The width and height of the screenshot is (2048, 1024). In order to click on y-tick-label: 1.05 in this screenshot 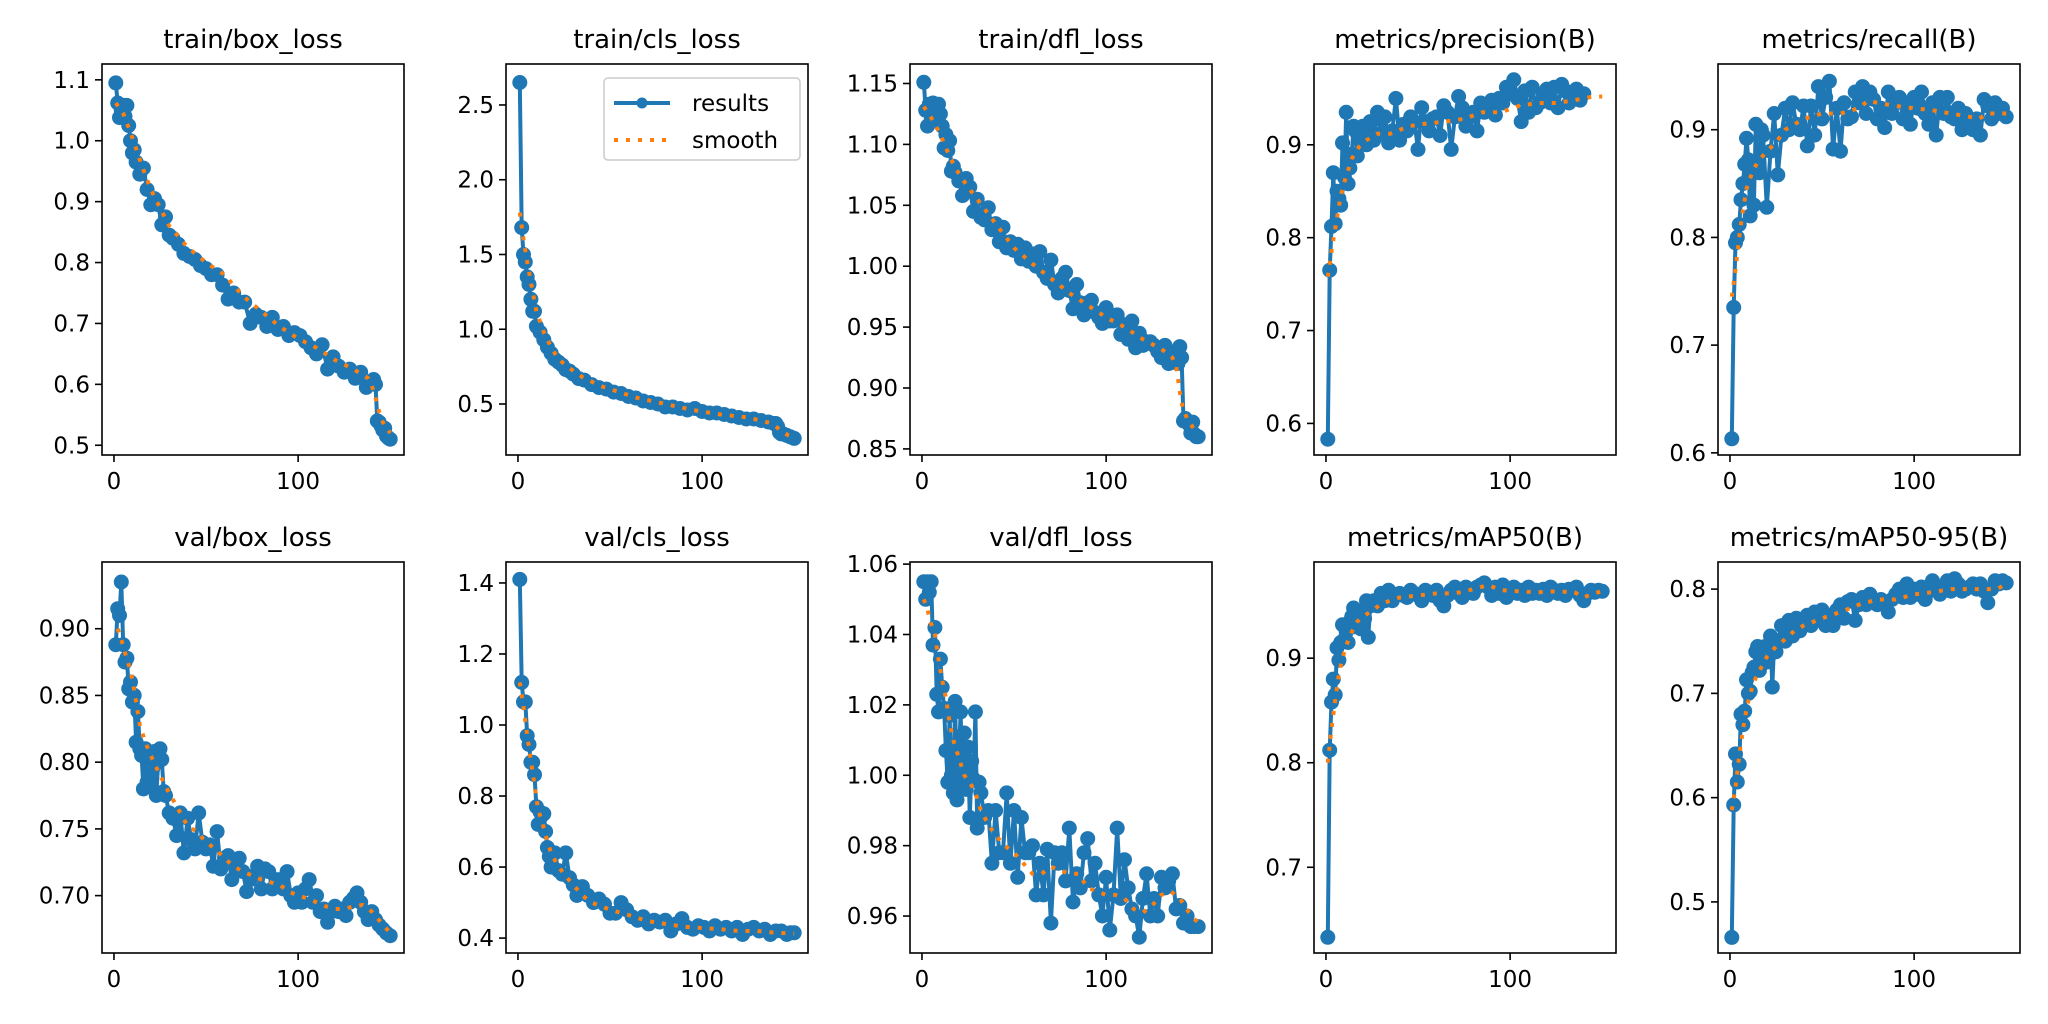, I will do `click(872, 206)`.